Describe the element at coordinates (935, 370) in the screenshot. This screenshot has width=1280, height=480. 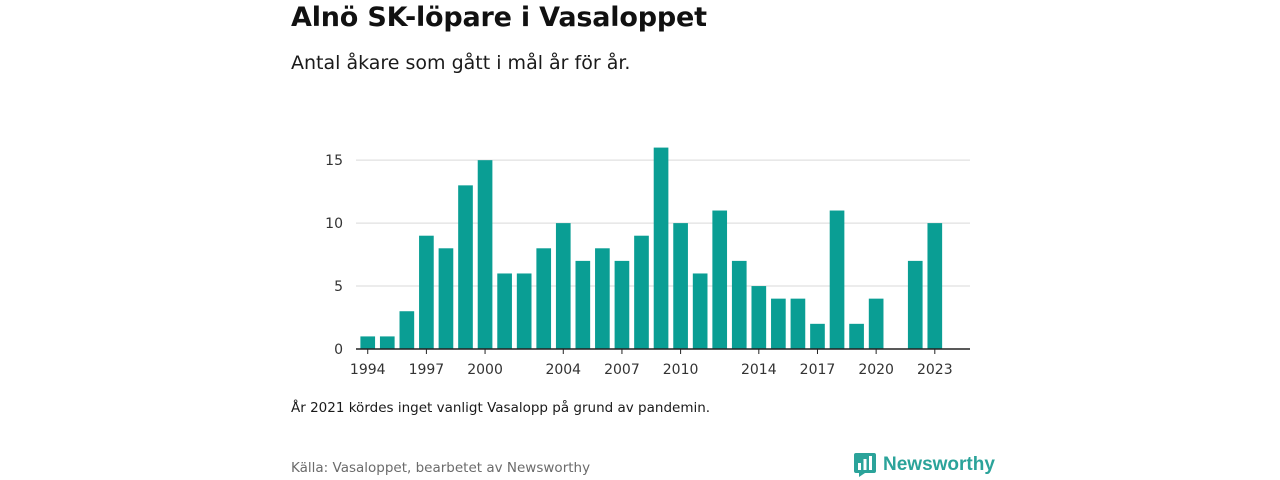
I see `x-tick-label: 2023` at that location.